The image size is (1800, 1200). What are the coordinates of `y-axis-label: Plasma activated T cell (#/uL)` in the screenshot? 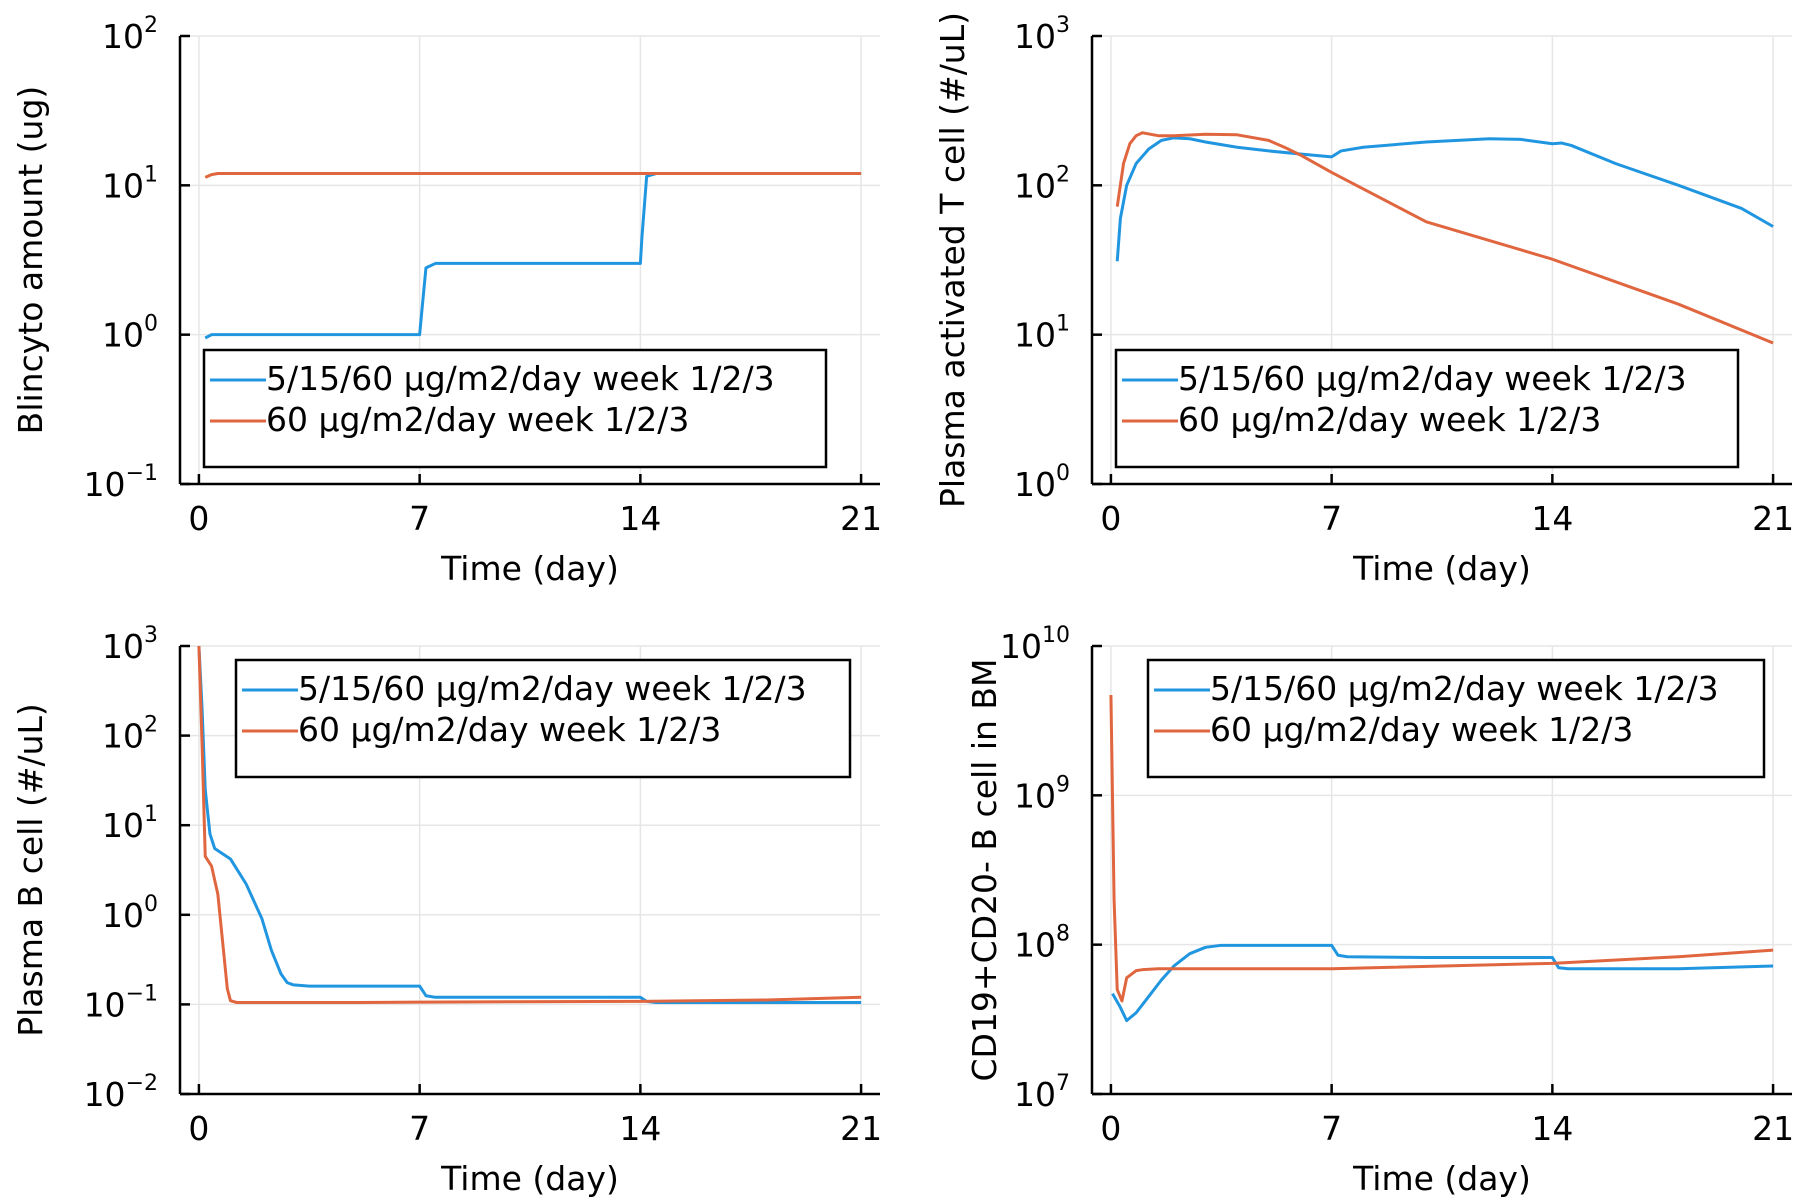 It's located at (952, 260).